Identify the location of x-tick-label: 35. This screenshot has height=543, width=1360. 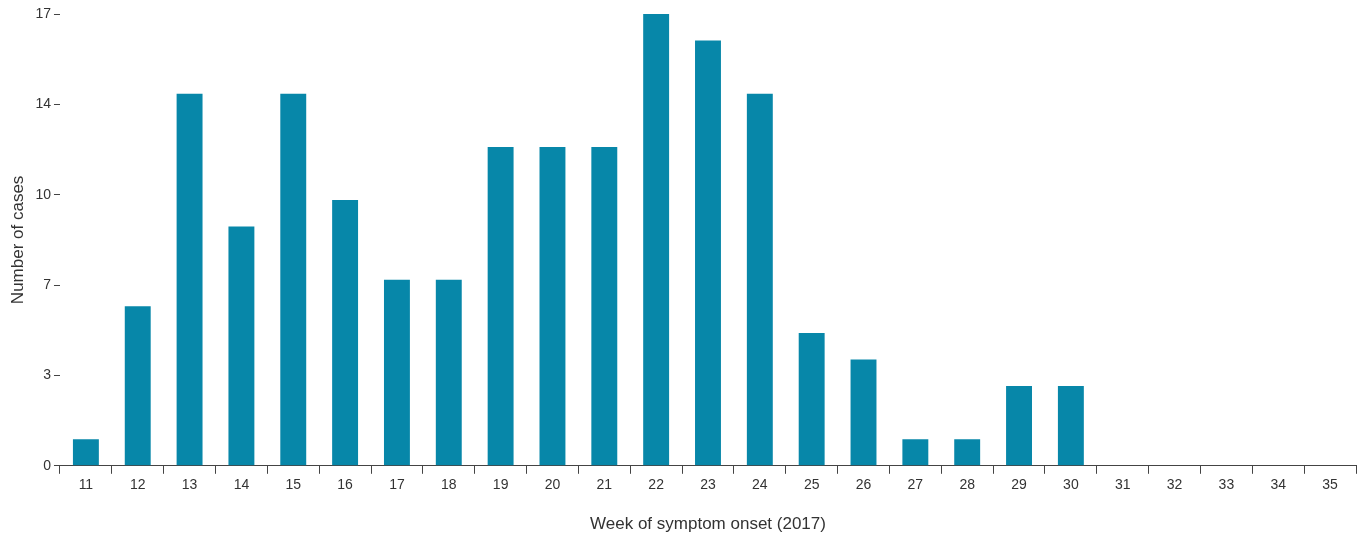
(1330, 484).